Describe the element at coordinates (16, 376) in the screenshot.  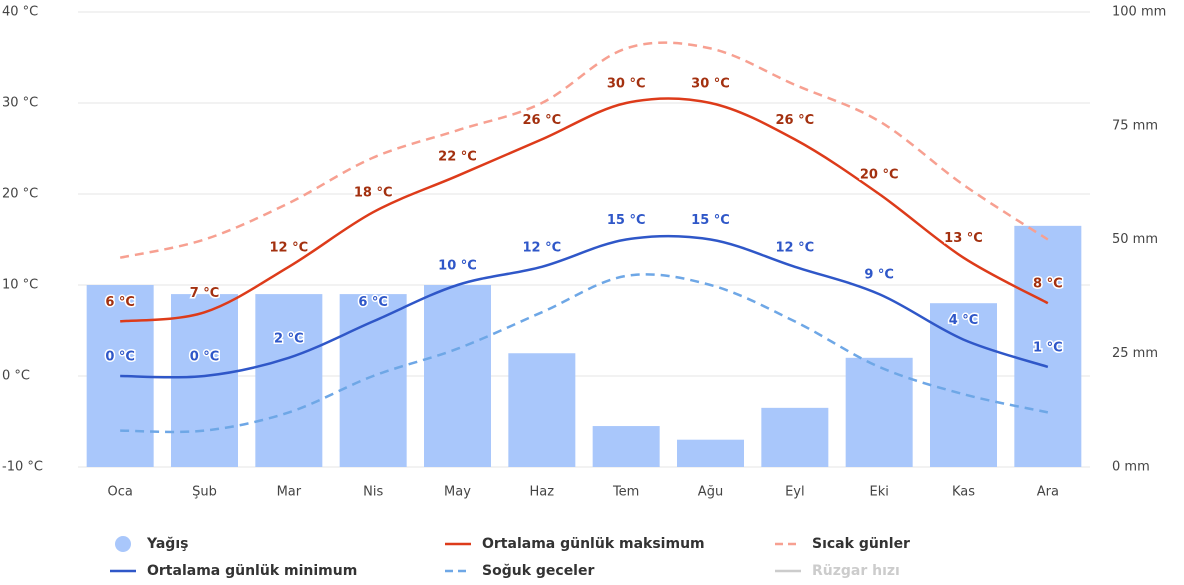
I see `y-tick-label: 0 °C` at that location.